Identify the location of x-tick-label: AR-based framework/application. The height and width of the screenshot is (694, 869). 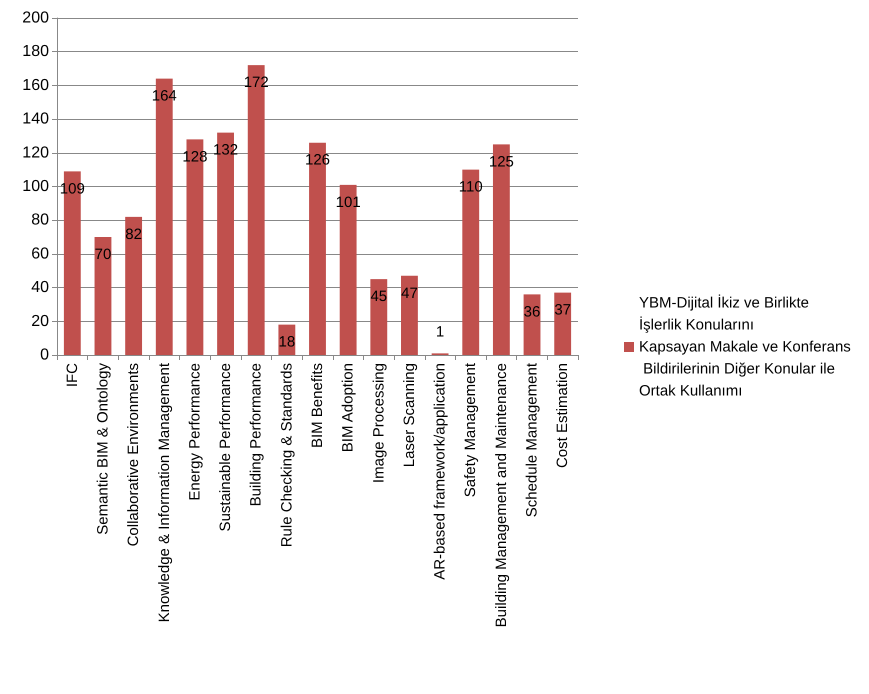
(440, 471).